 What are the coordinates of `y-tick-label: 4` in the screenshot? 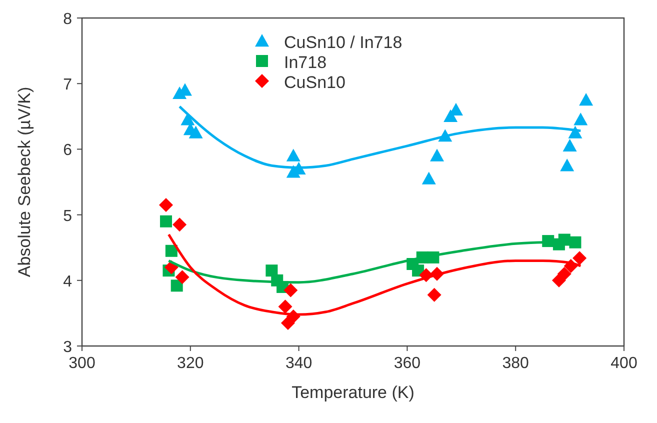 It's located at (67, 281).